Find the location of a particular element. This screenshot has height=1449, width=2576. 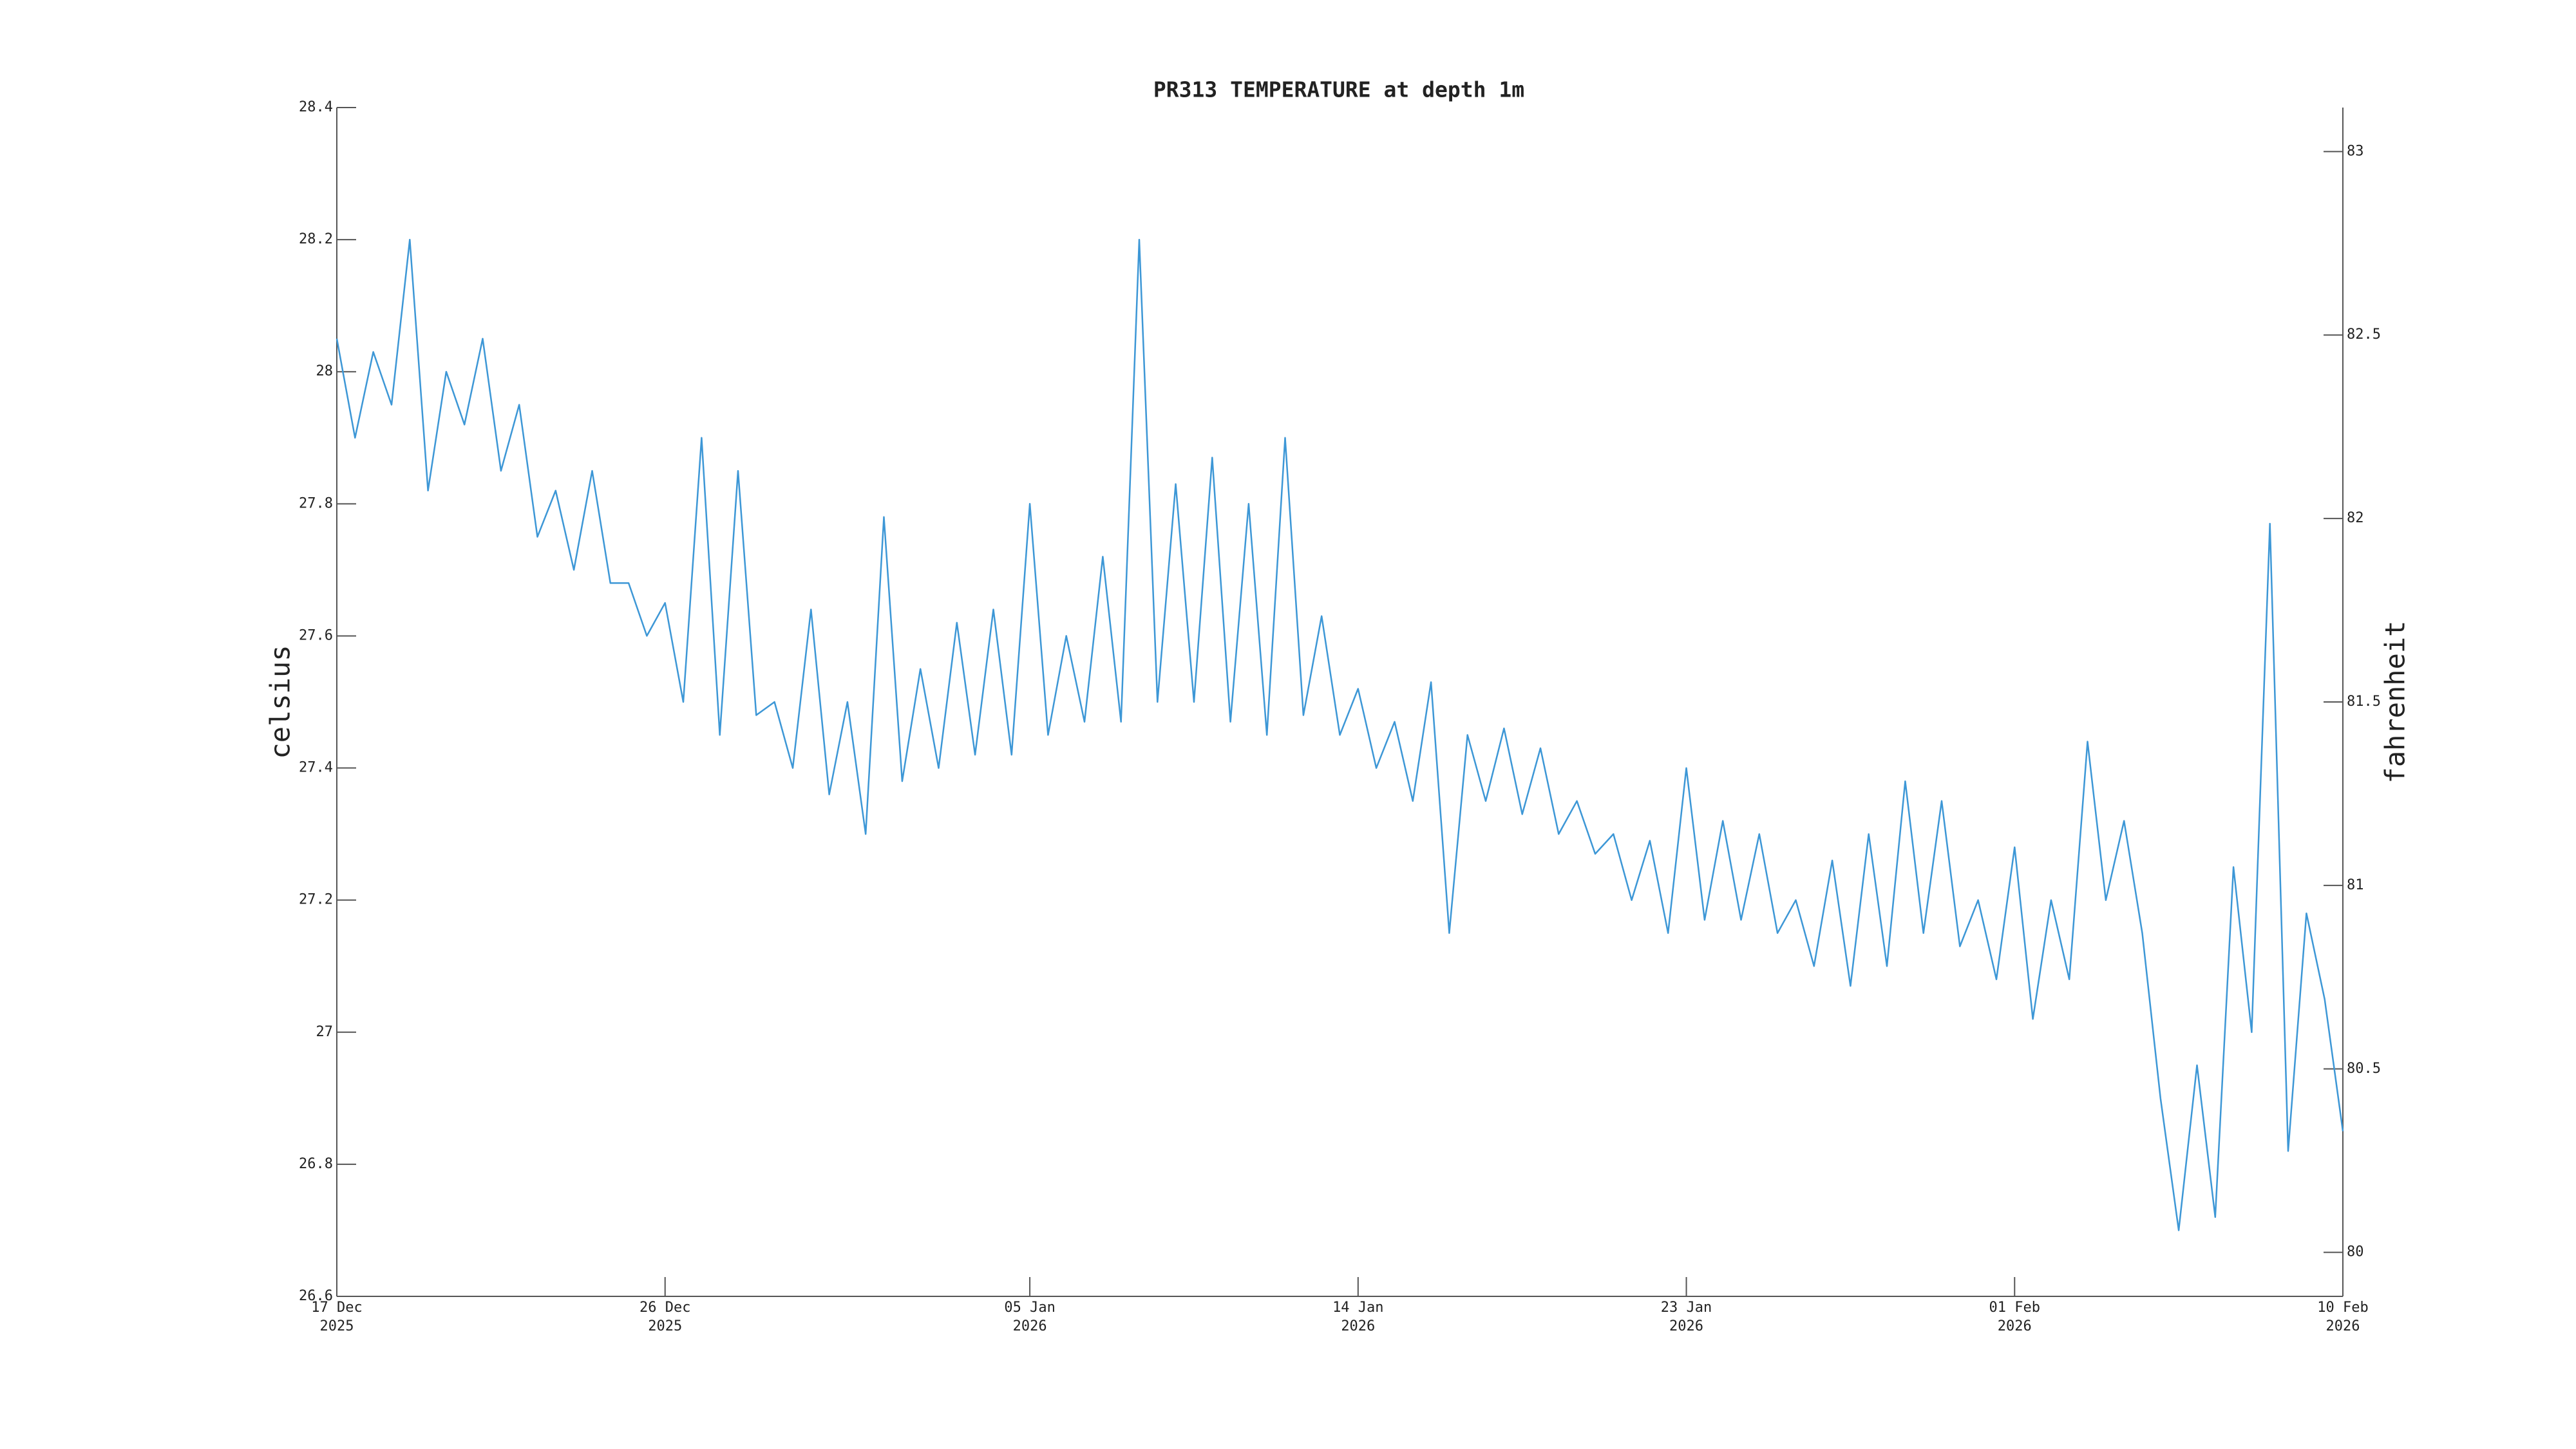

x-tick-label: 01 Feb is located at coordinates (2014, 1308).